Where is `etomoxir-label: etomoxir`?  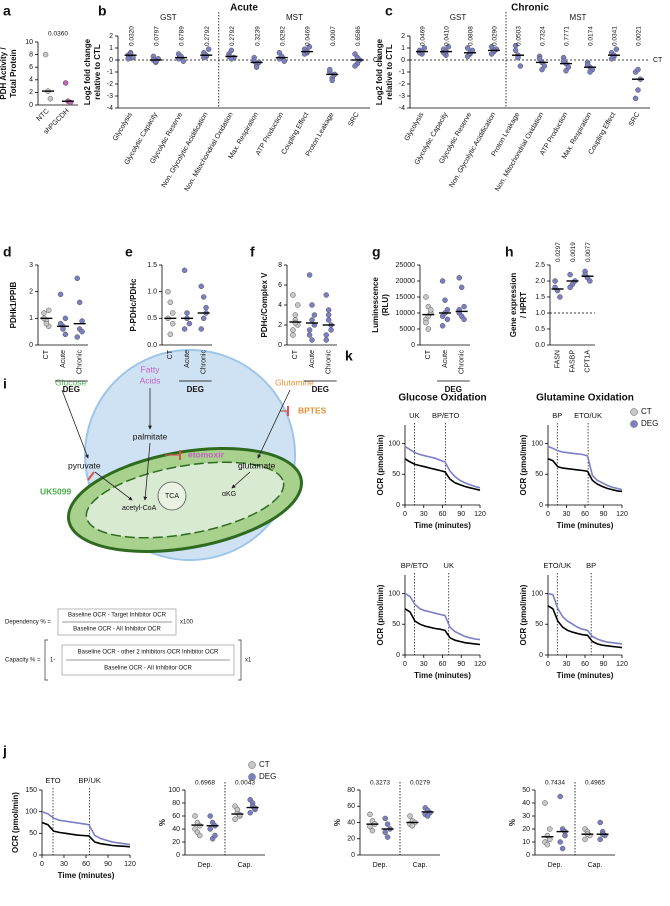
etomoxir-label: etomoxir is located at coordinates (206, 454).